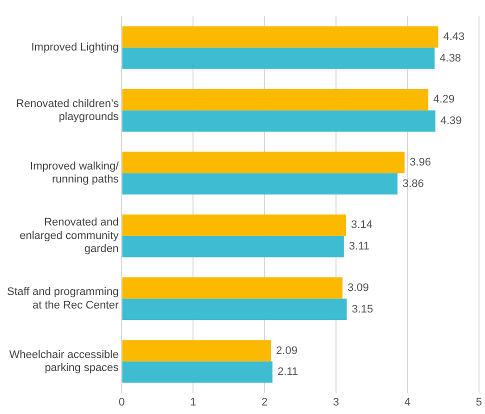  Describe the element at coordinates (336, 402) in the screenshot. I see `x-tick-label: 3` at that location.